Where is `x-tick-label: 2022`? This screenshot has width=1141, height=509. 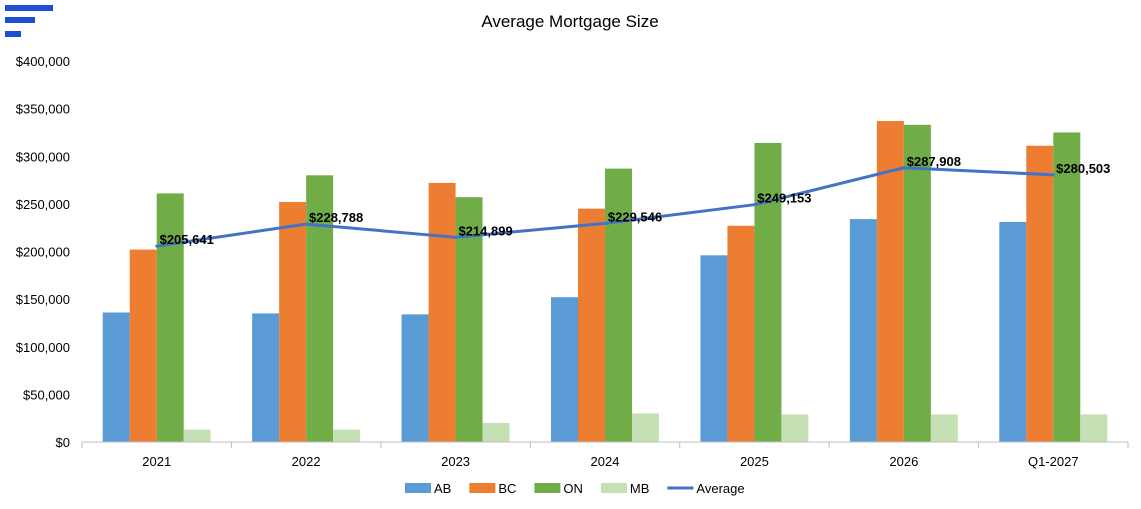 x-tick-label: 2022 is located at coordinates (306, 461).